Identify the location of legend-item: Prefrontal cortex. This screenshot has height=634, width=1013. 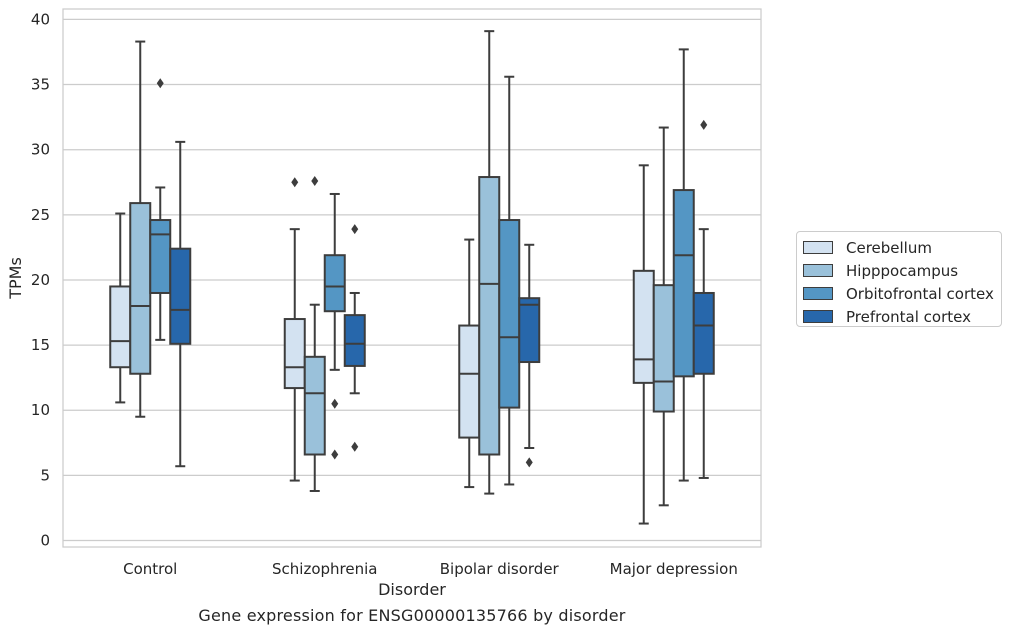
(902, 316).